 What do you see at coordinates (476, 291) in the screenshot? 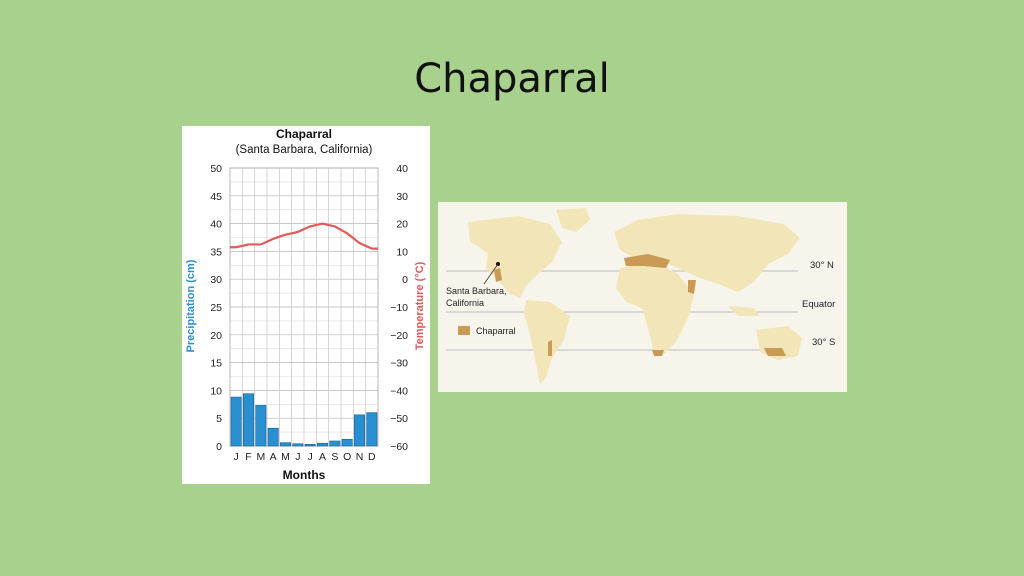
I see `location-label-line1: Santa Barbara,` at bounding box center [476, 291].